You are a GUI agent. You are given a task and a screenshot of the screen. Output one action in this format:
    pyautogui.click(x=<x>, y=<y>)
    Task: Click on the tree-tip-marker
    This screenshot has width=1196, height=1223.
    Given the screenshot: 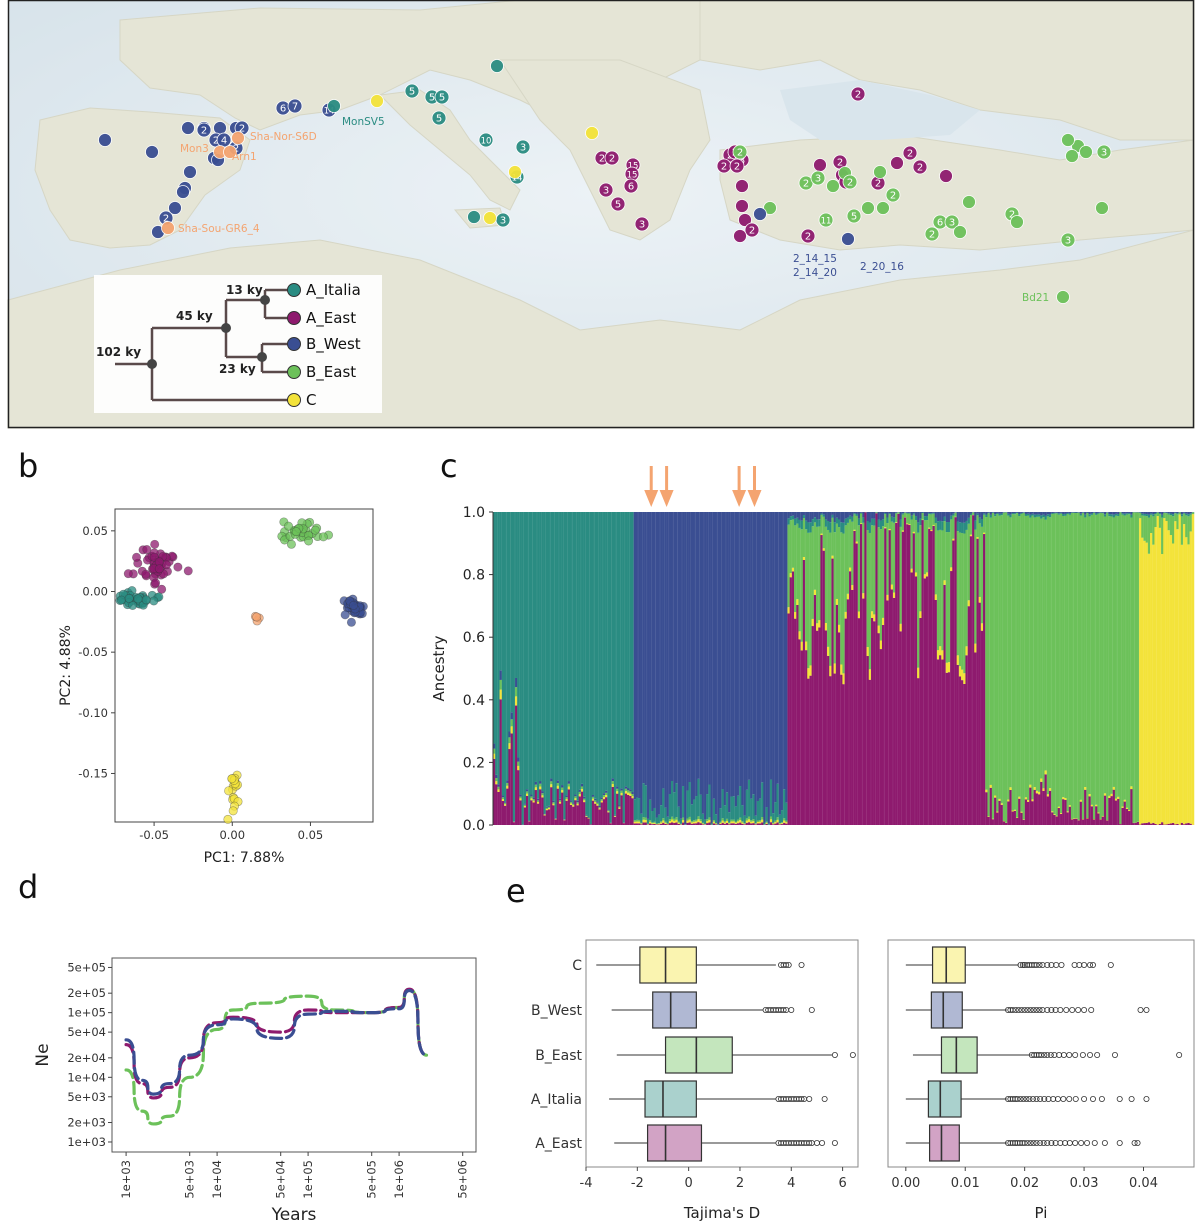 What is the action you would take?
    pyautogui.click(x=294, y=318)
    